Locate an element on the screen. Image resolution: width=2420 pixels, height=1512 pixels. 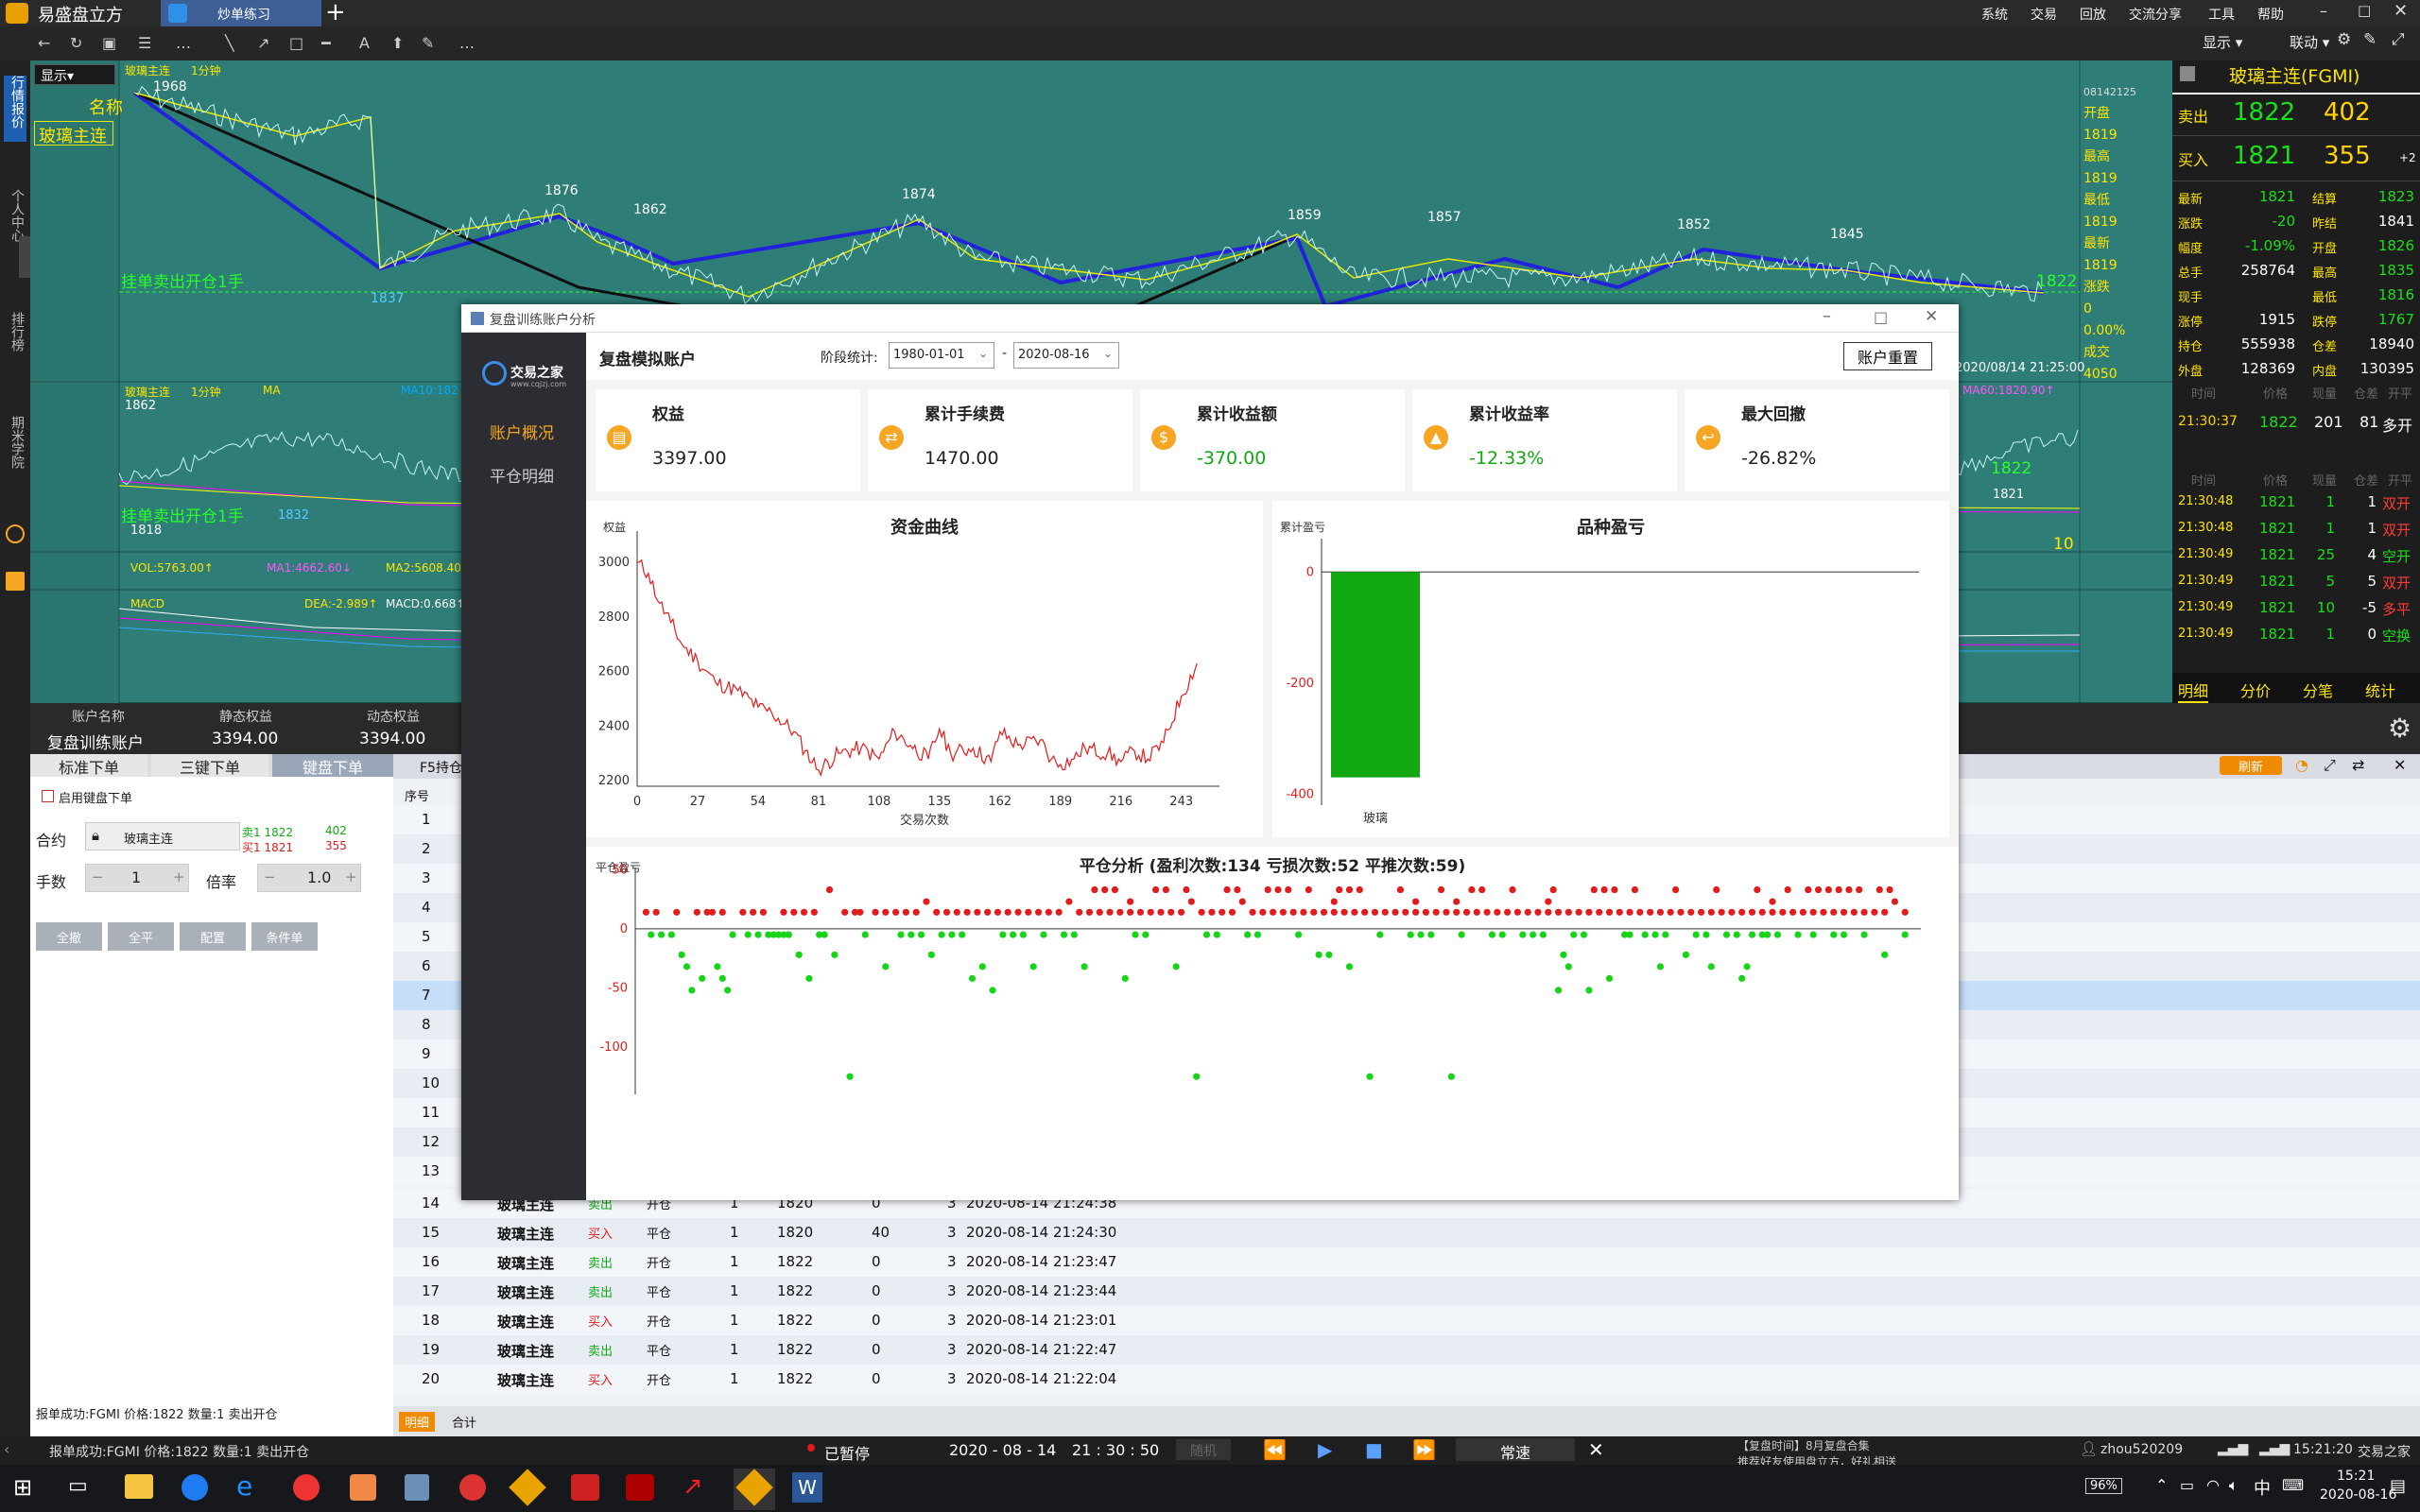
dialog-minimize-icon: – is located at coordinates (1827, 316).